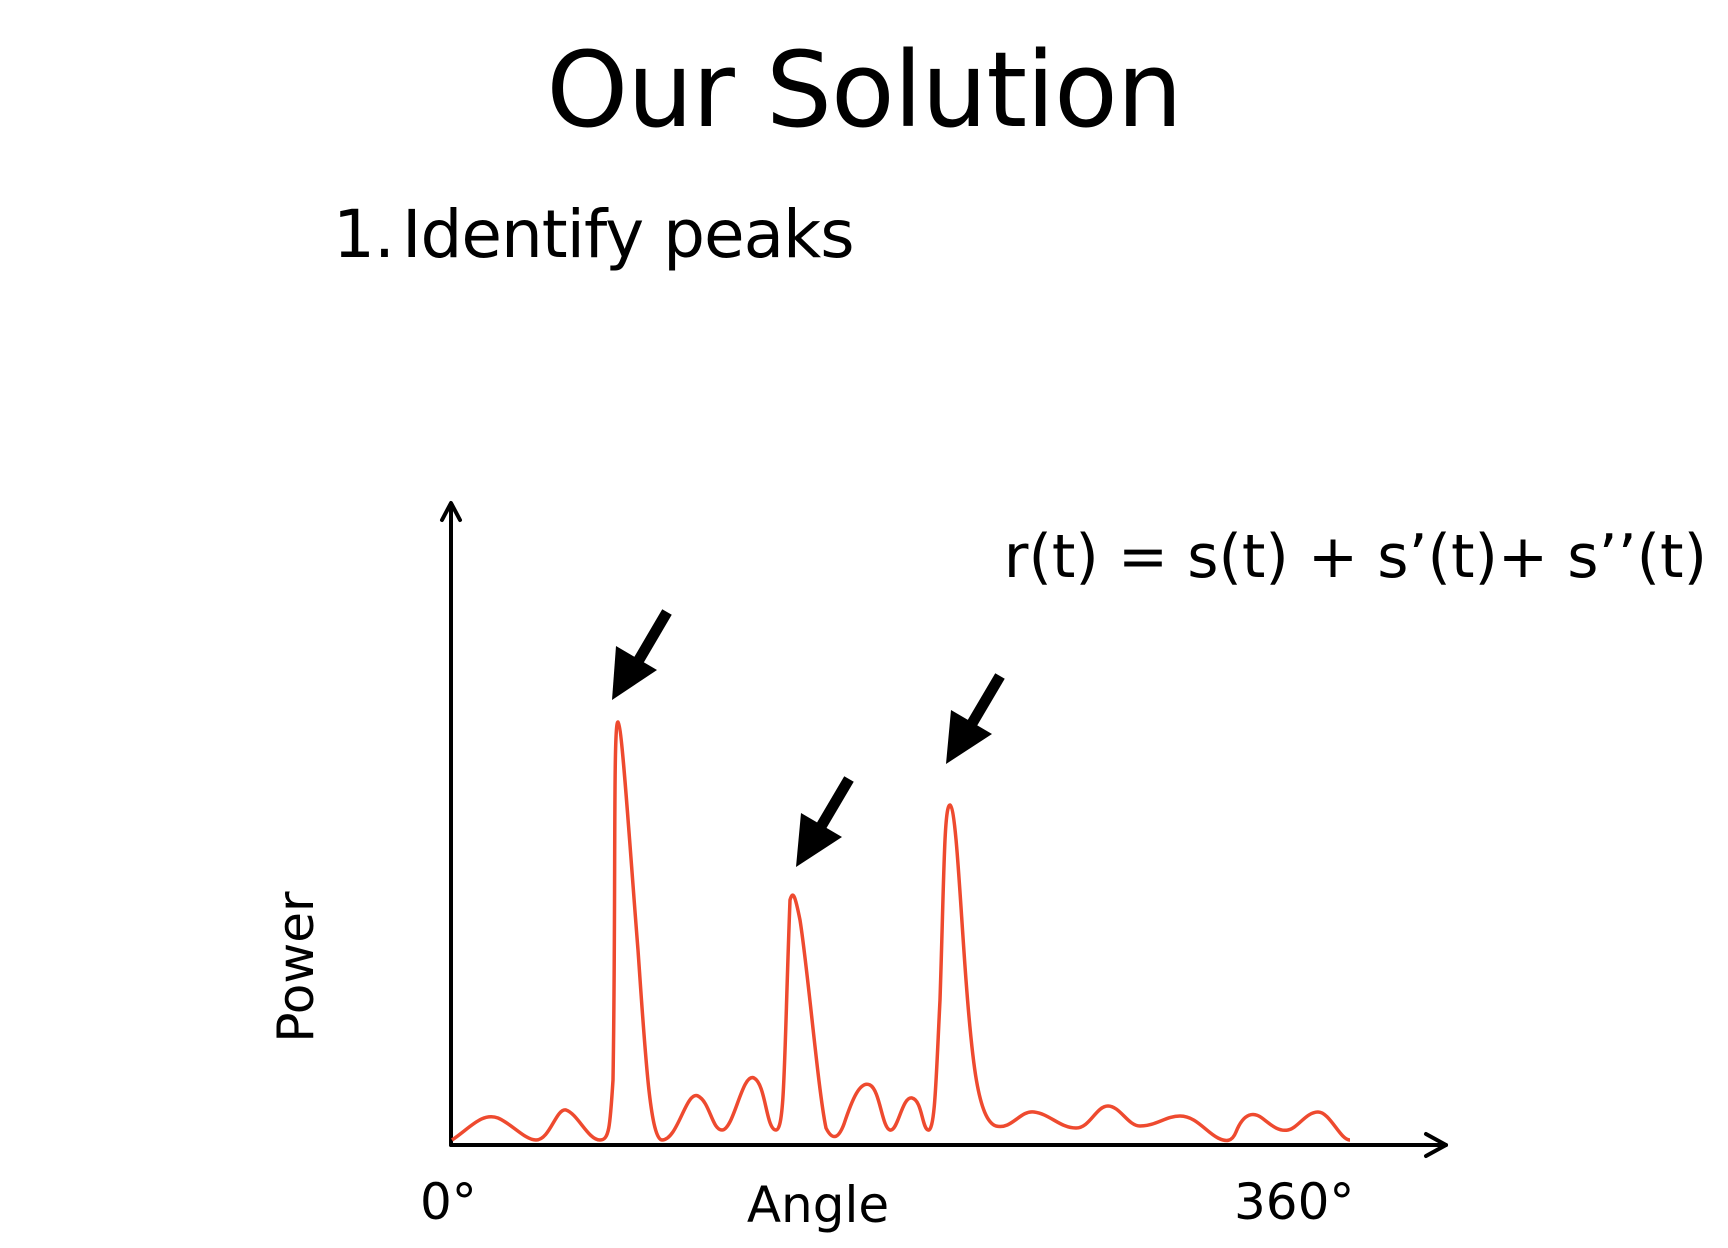  What do you see at coordinates (364, 234) in the screenshot?
I see `bullet-number: 1.` at bounding box center [364, 234].